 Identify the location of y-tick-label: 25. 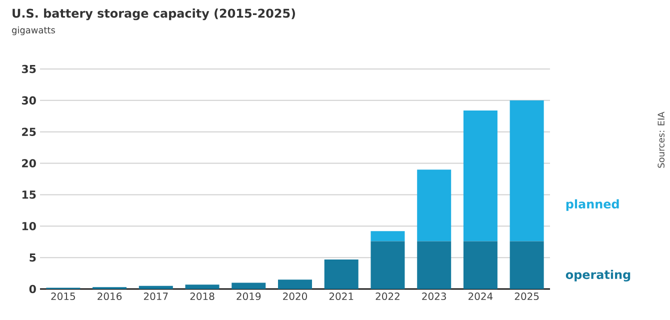
(29, 132).